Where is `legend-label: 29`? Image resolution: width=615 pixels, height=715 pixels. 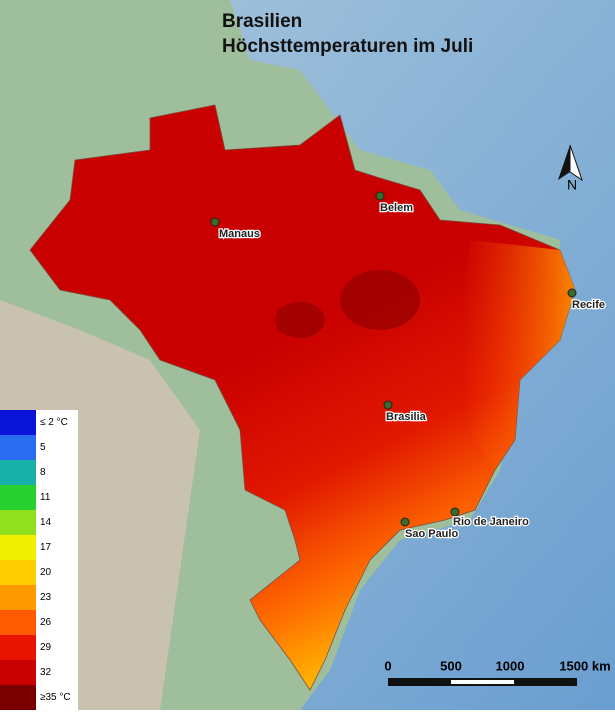 legend-label: 29 is located at coordinates (46, 647).